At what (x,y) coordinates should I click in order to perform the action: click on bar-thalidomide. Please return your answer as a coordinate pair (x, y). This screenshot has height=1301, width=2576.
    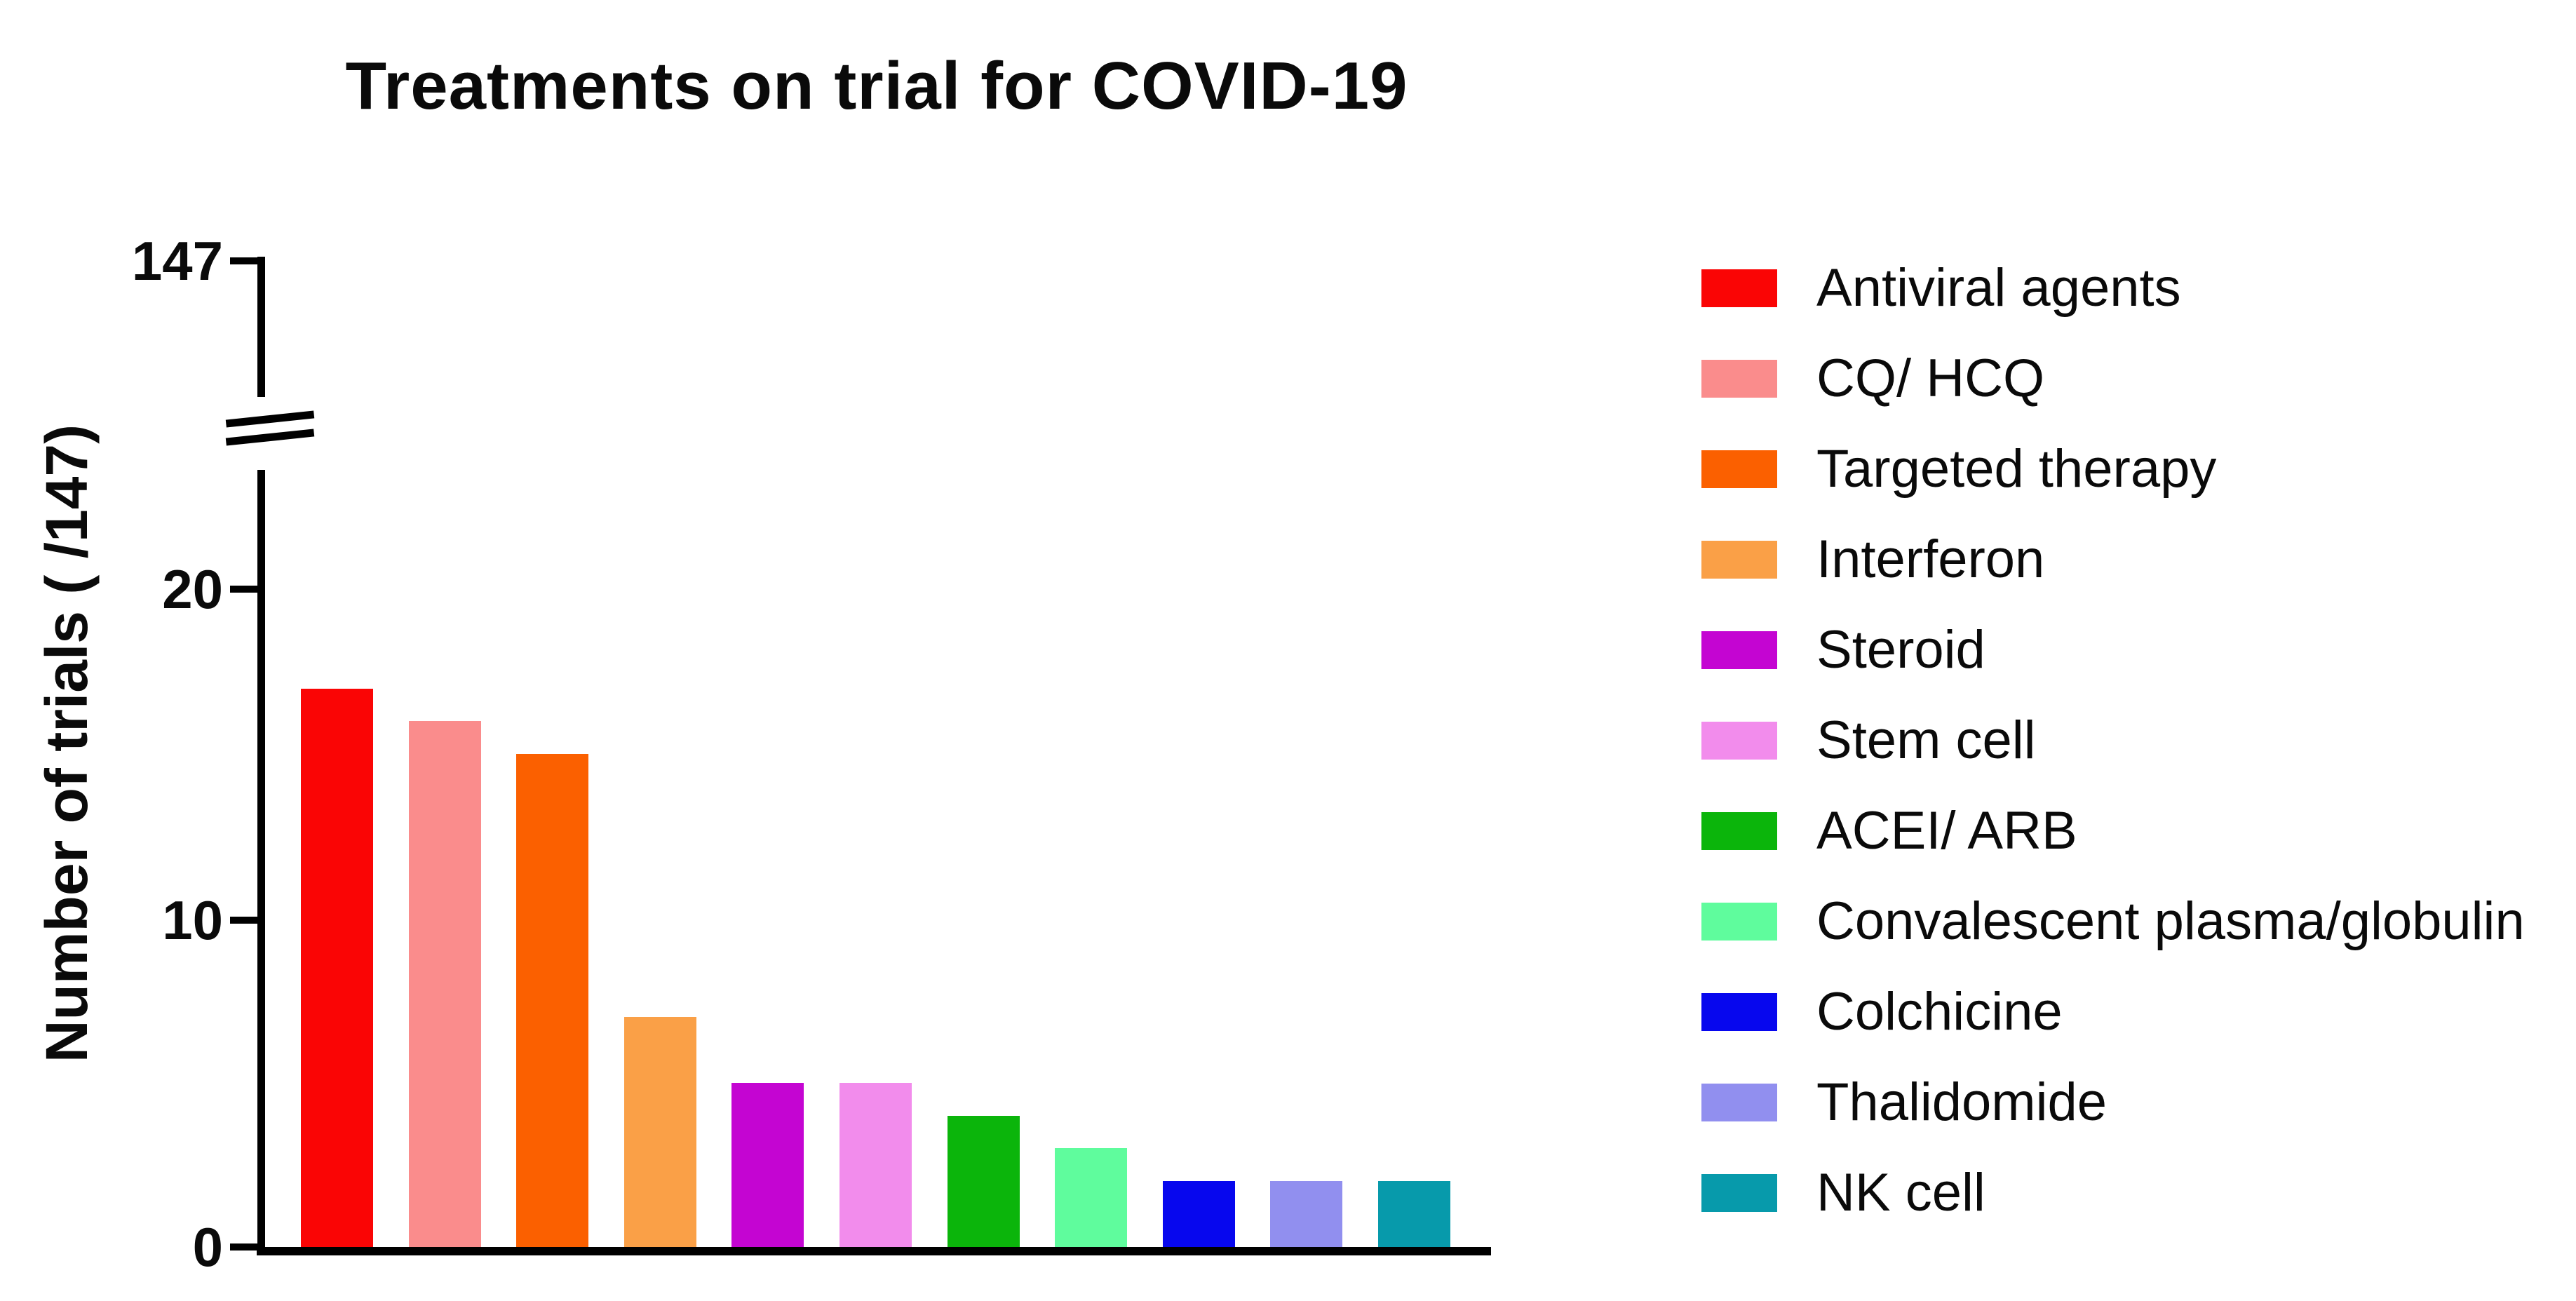
    Looking at the image, I should click on (1306, 1214).